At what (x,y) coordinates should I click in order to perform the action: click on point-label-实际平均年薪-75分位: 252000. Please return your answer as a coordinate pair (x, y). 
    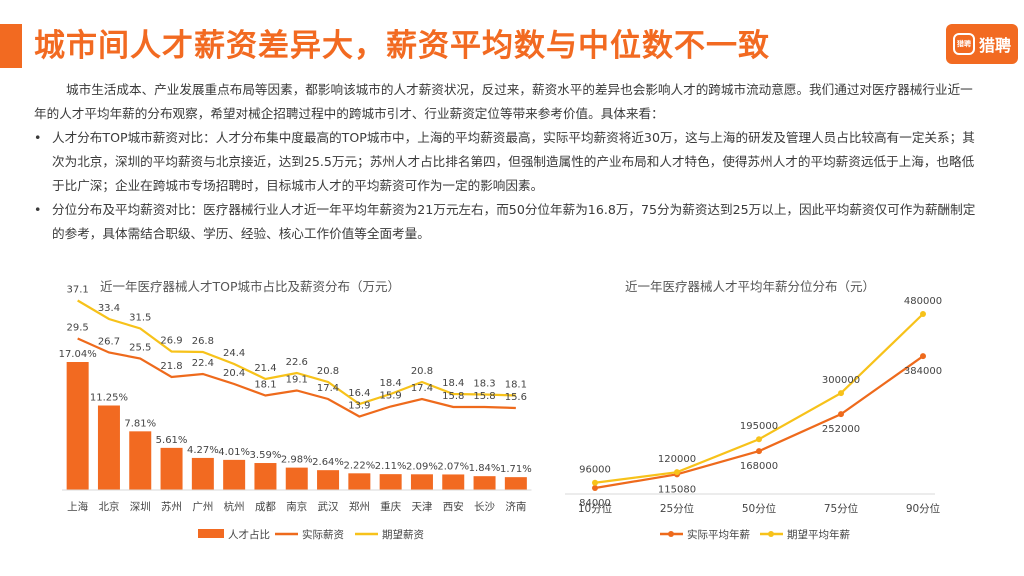
    Looking at the image, I should click on (841, 429).